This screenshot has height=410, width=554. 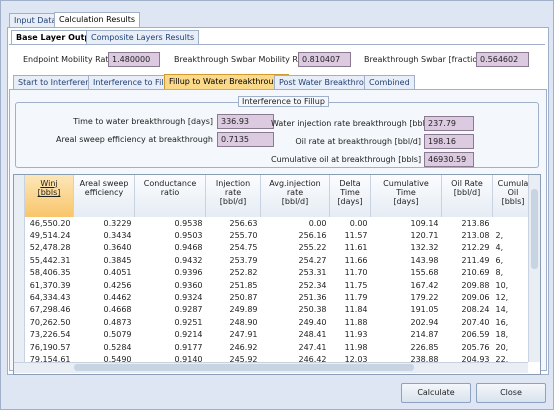 What do you see at coordinates (188, 260) in the screenshot?
I see `cell: 0.9432` at bounding box center [188, 260].